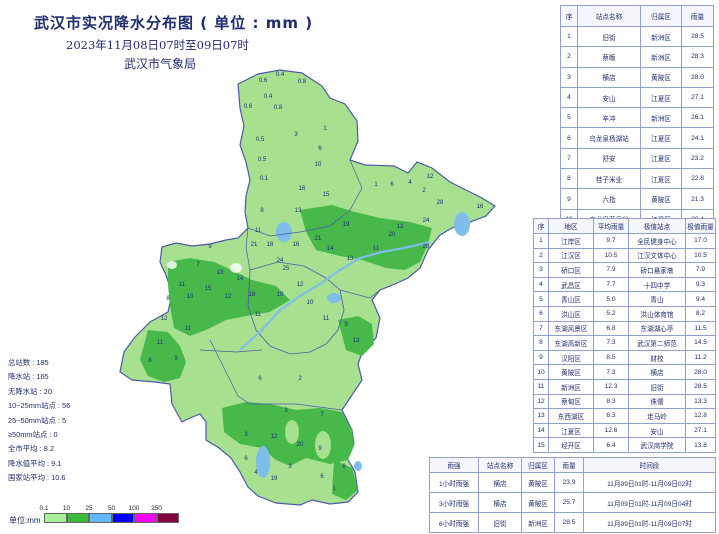 Image resolution: width=719 pixels, height=534 pixels. I want to click on table-cell: 8.2, so click(700, 313).